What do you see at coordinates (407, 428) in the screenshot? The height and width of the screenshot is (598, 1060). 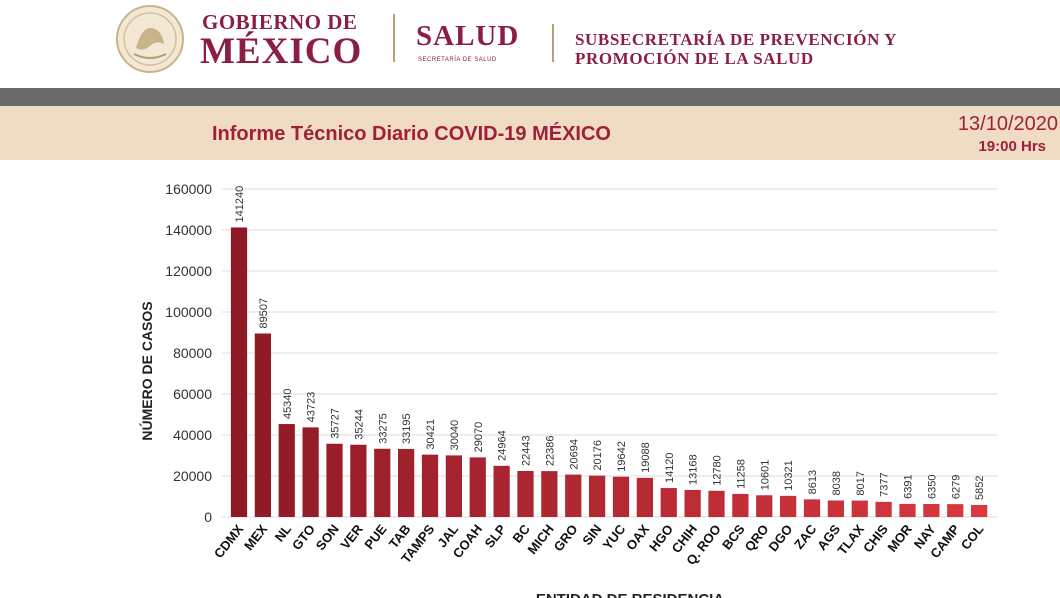 I see `bar-value-label: 33195` at bounding box center [407, 428].